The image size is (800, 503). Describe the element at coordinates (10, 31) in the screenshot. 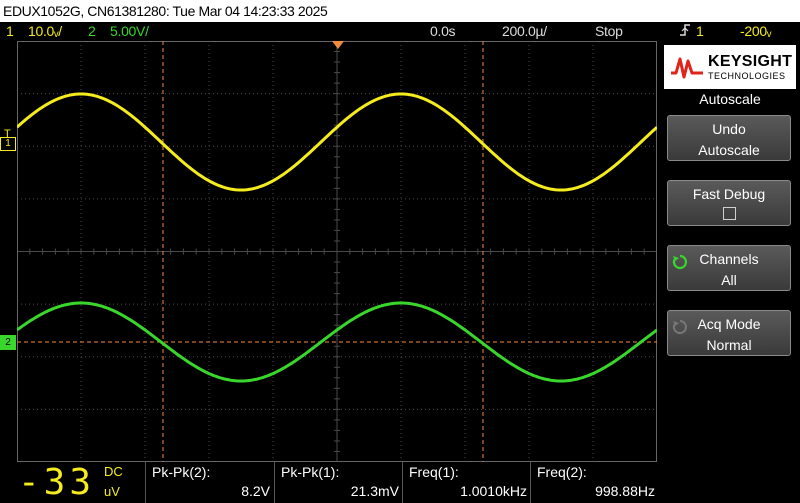

I see `ch1-number: 1` at that location.